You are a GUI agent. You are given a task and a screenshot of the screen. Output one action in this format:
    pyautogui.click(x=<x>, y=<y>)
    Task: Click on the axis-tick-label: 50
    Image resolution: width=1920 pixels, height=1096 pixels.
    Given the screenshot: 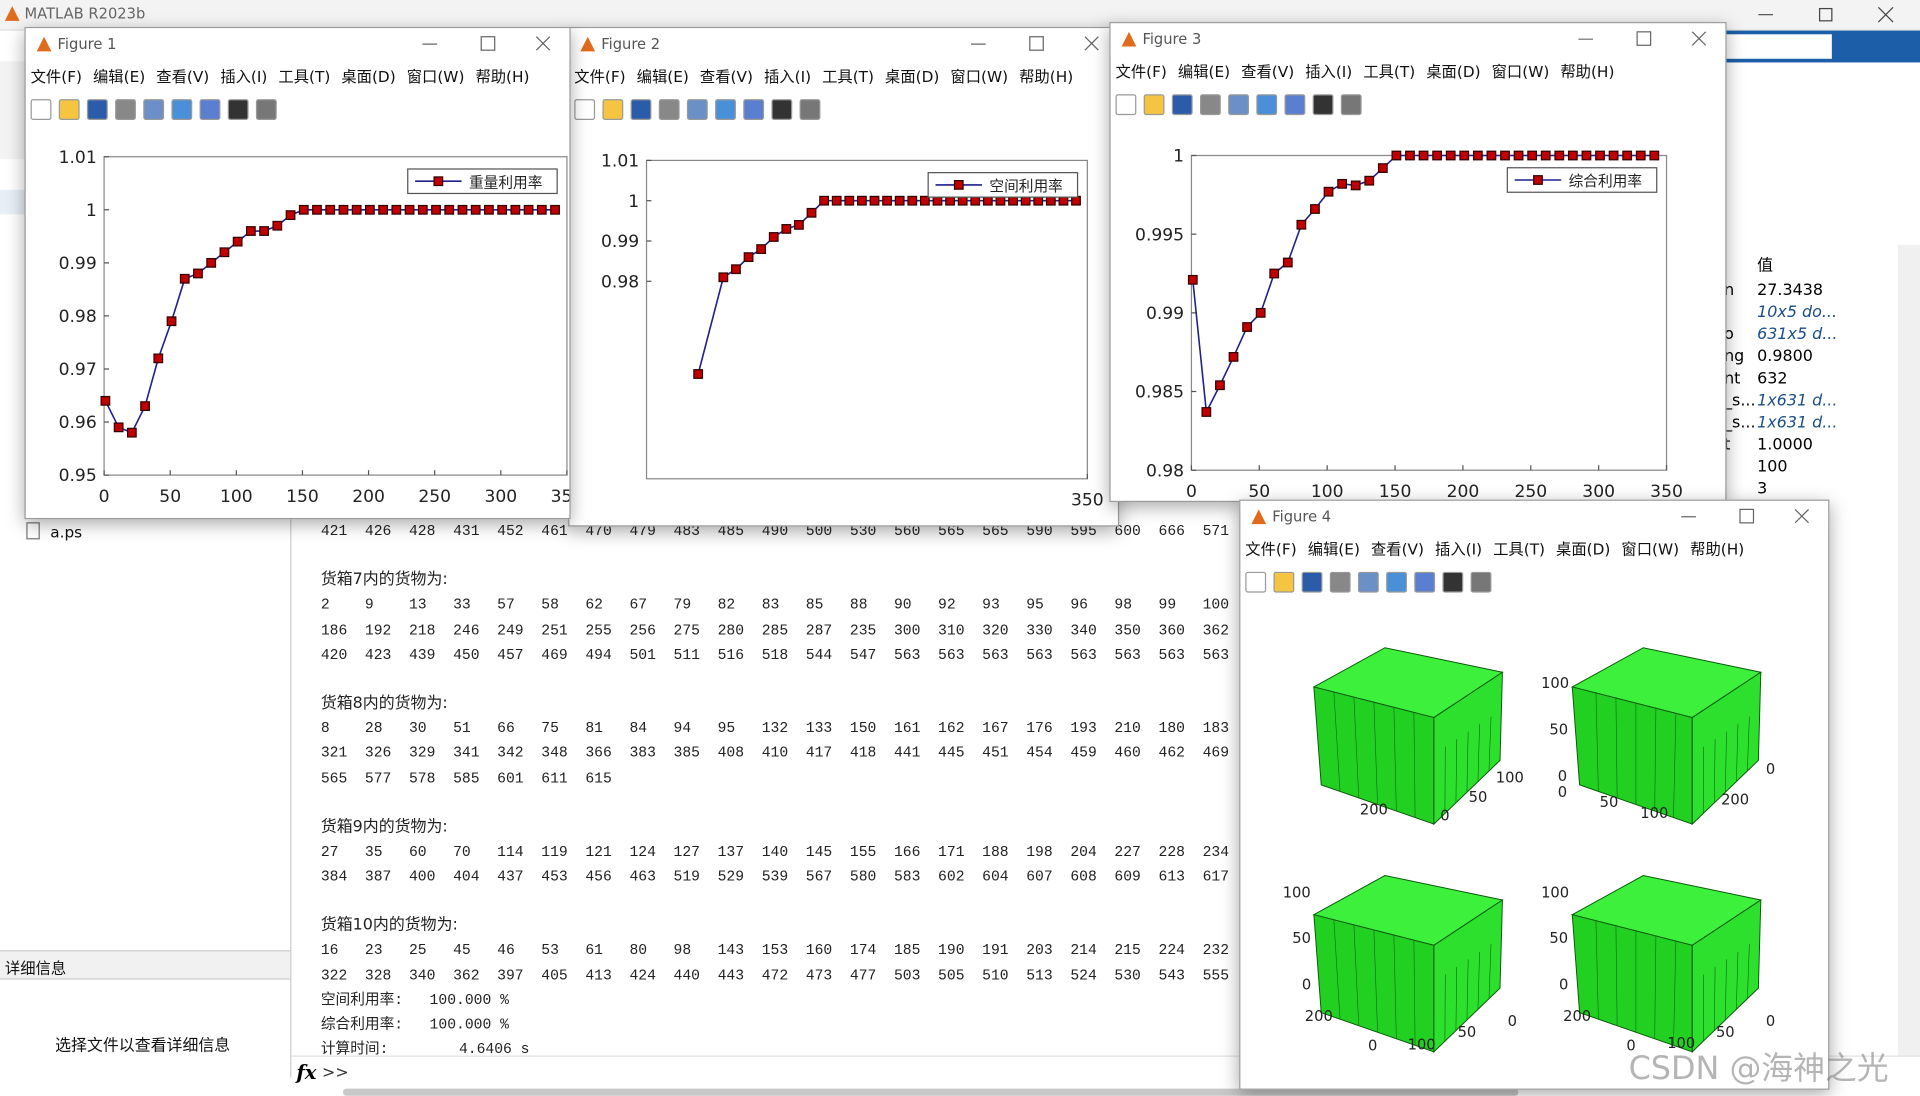 What is the action you would take?
    pyautogui.click(x=1725, y=1032)
    